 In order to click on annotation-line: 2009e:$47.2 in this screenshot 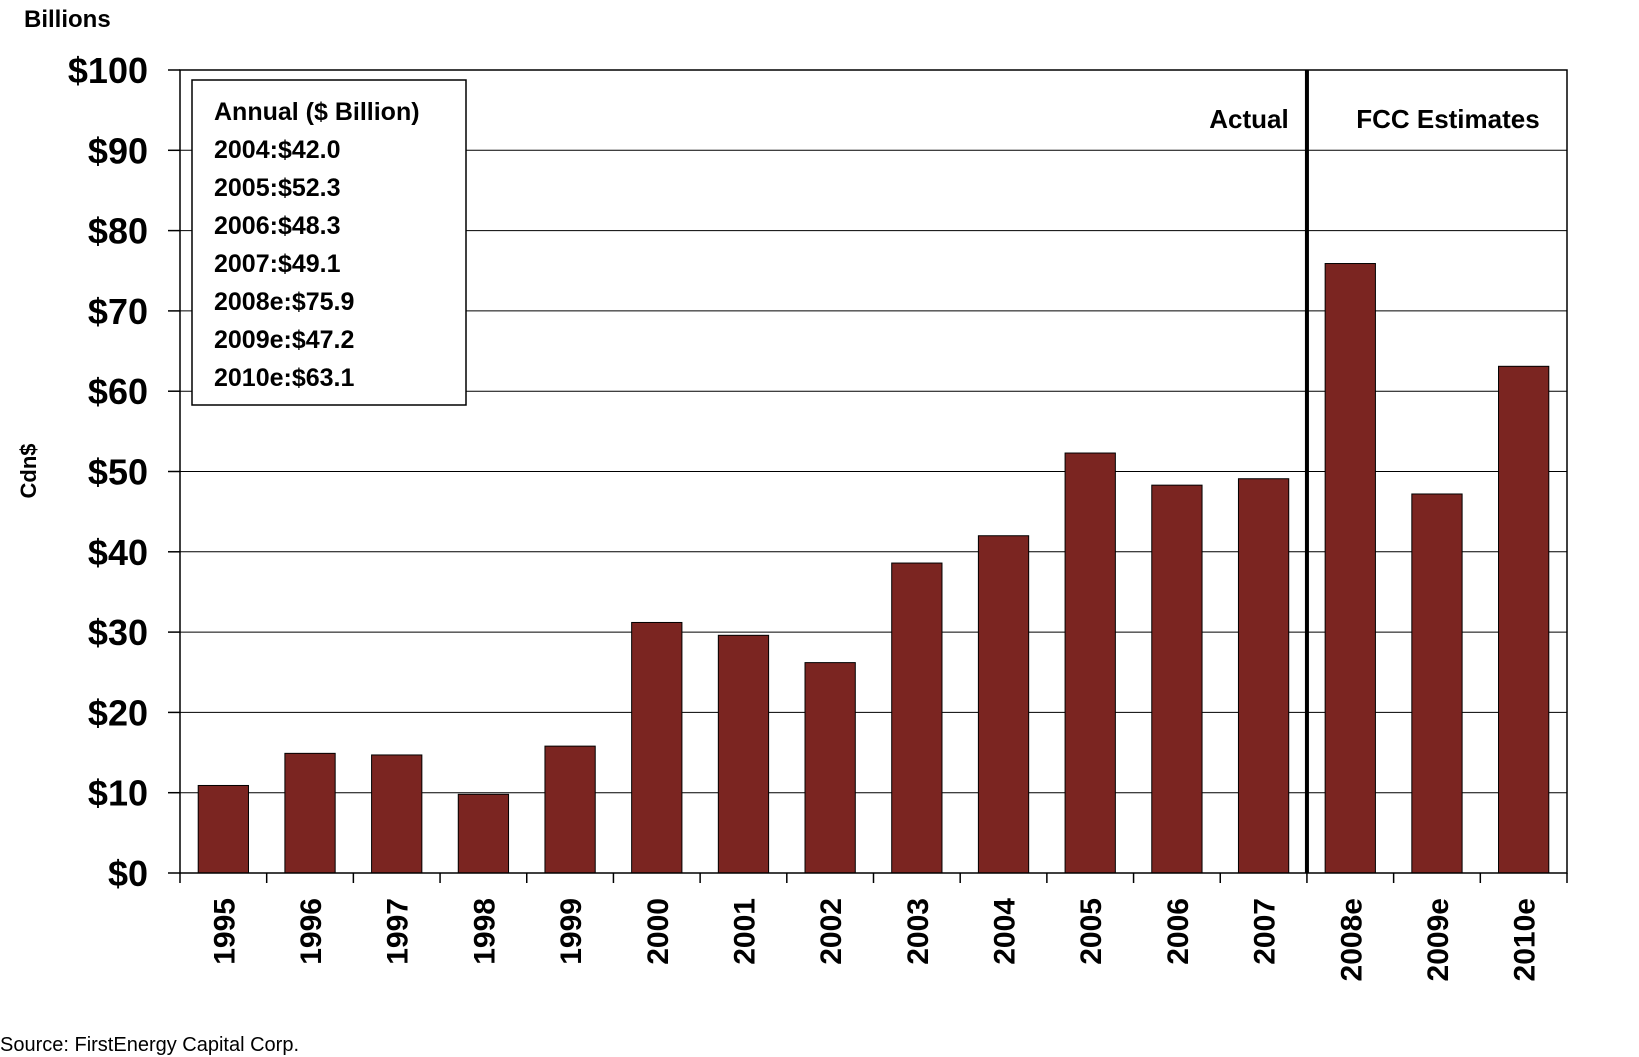, I will do `click(284, 340)`.